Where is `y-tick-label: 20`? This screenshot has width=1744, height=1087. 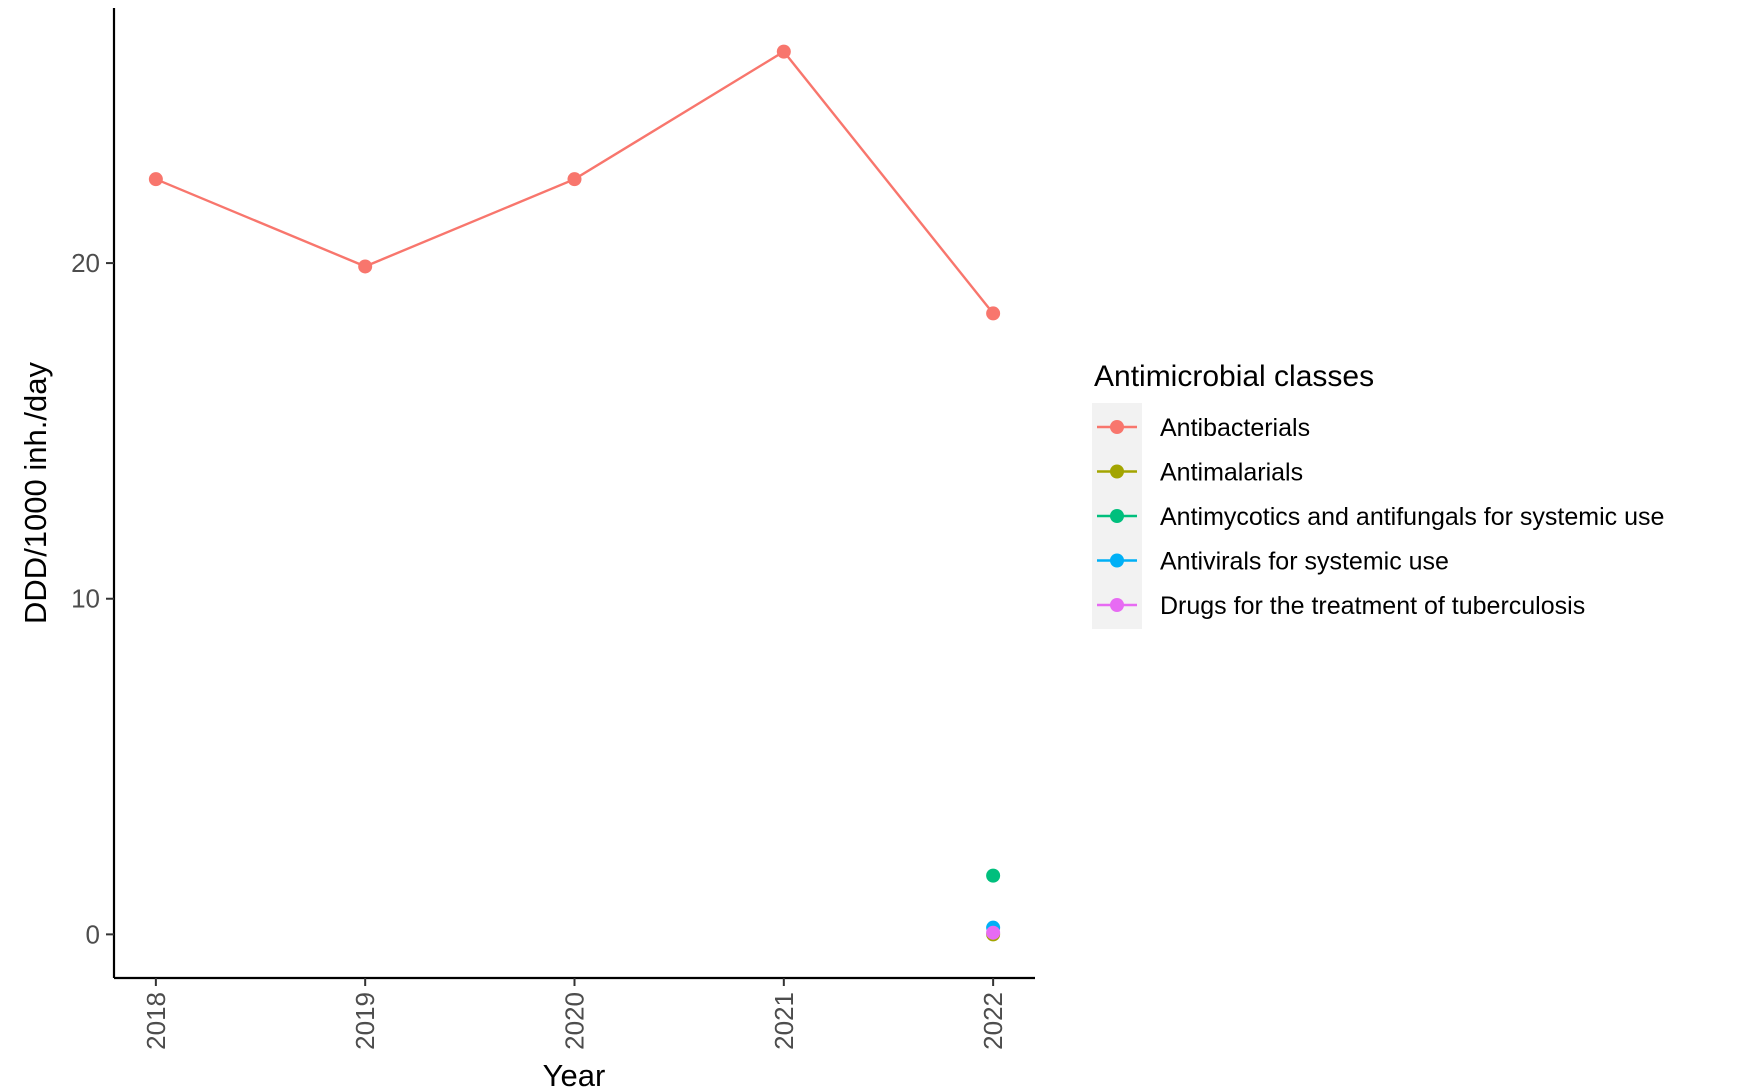
y-tick-label: 20 is located at coordinates (85, 263).